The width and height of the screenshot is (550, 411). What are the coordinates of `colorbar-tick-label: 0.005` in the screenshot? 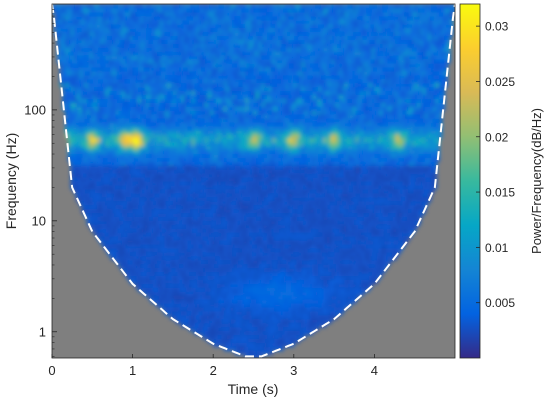 It's located at (500, 303).